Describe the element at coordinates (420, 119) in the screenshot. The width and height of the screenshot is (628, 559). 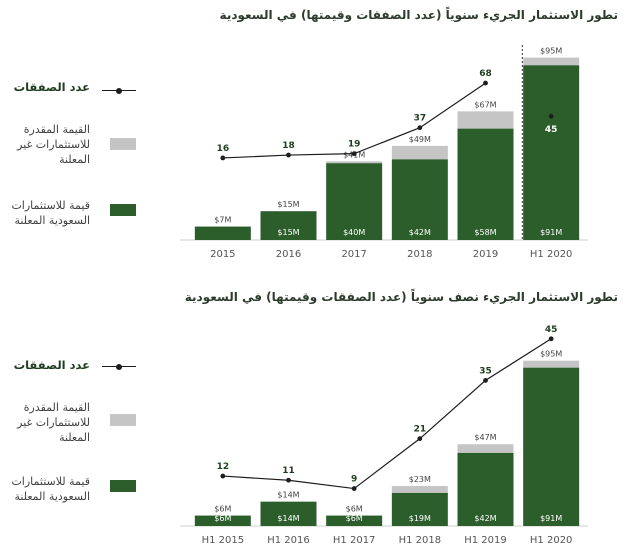
I see `deals-value-label: 37` at that location.